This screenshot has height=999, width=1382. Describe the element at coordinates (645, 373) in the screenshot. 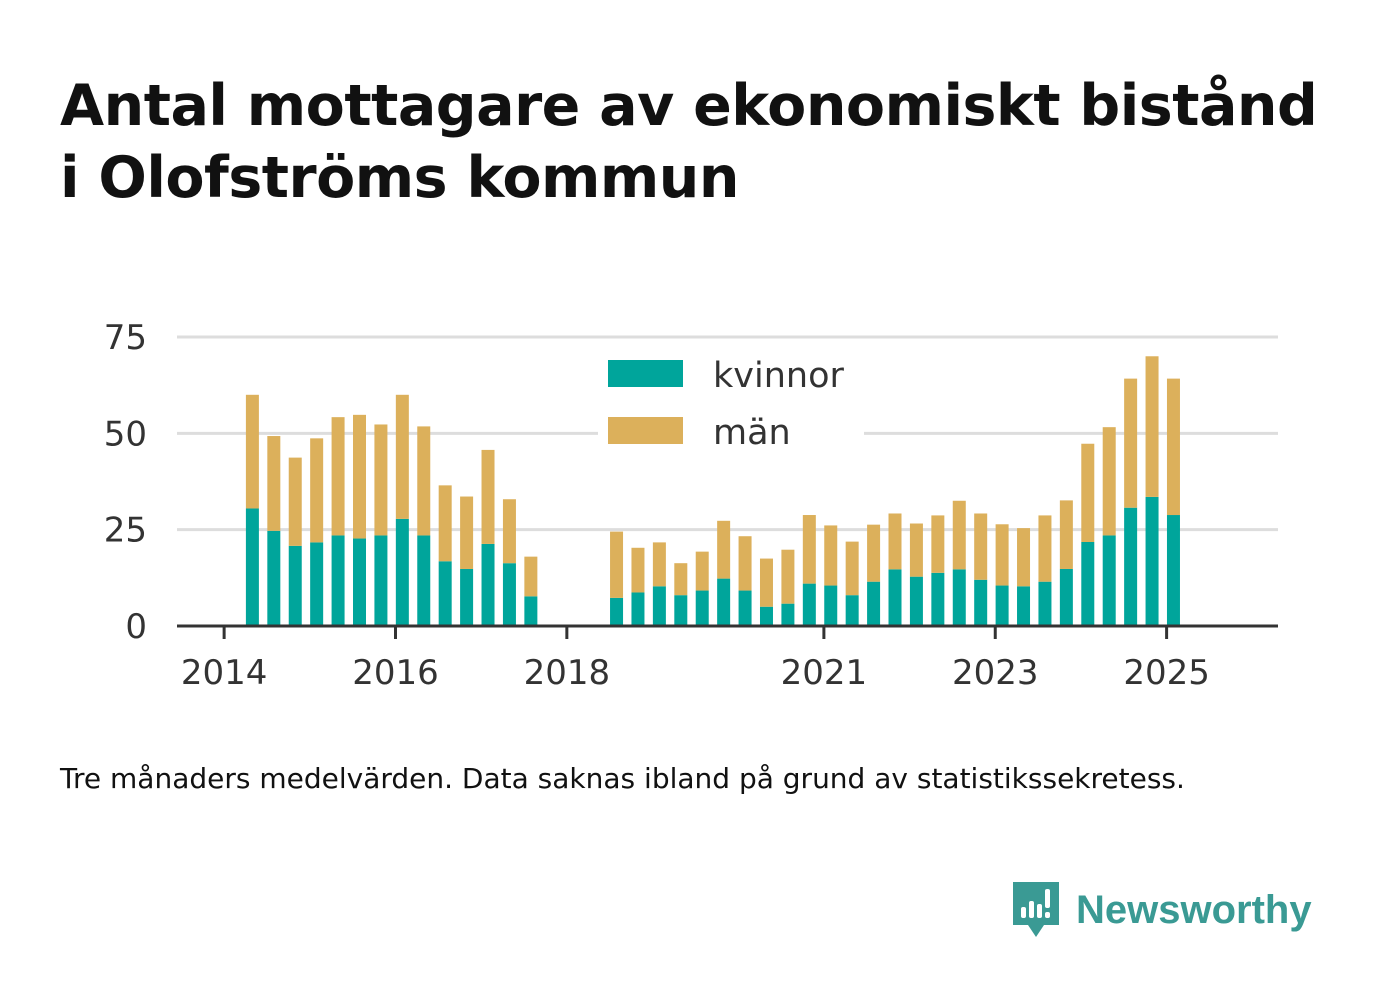

I see `legend-swatch-kvinnor` at that location.